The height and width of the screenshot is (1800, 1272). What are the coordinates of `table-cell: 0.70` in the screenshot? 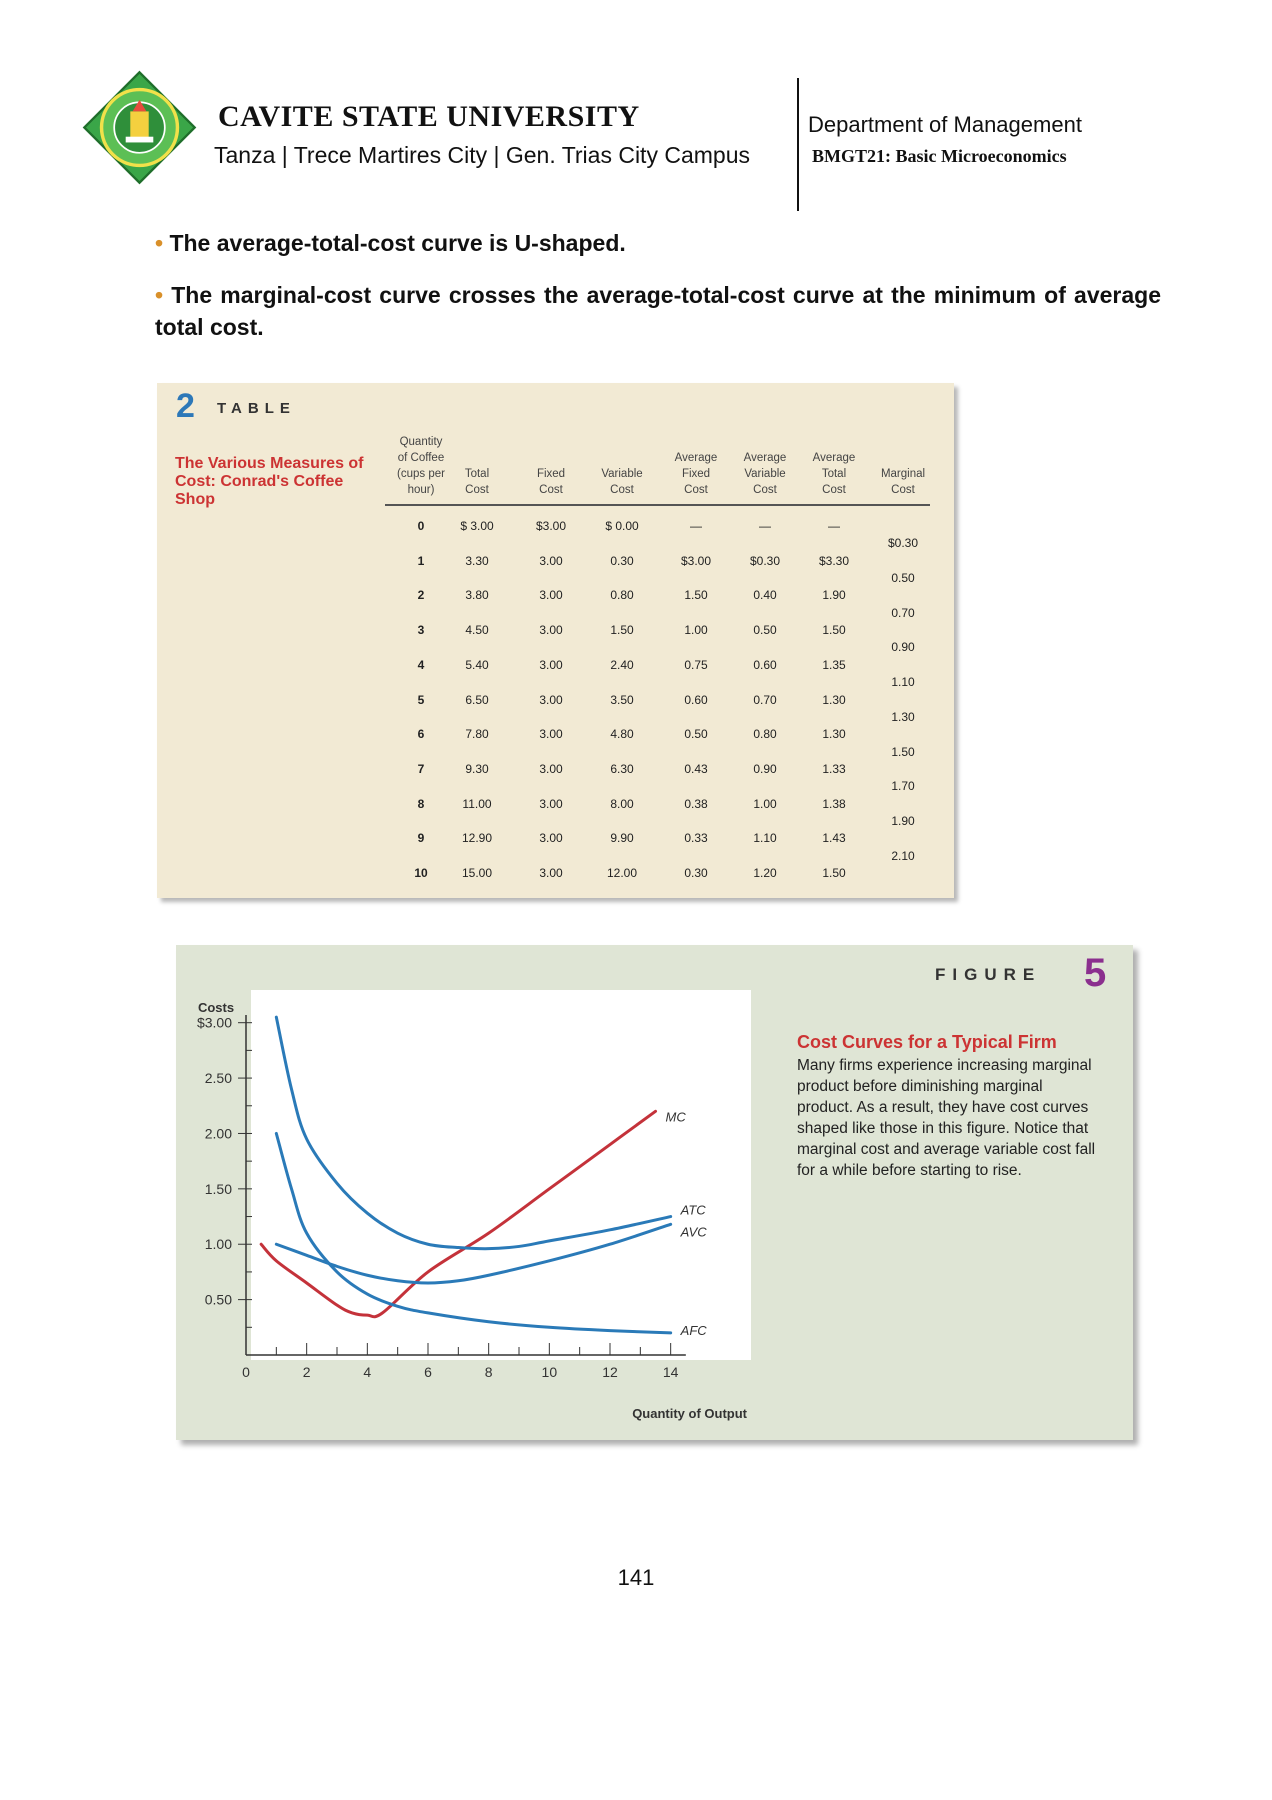 It's located at (765, 699).